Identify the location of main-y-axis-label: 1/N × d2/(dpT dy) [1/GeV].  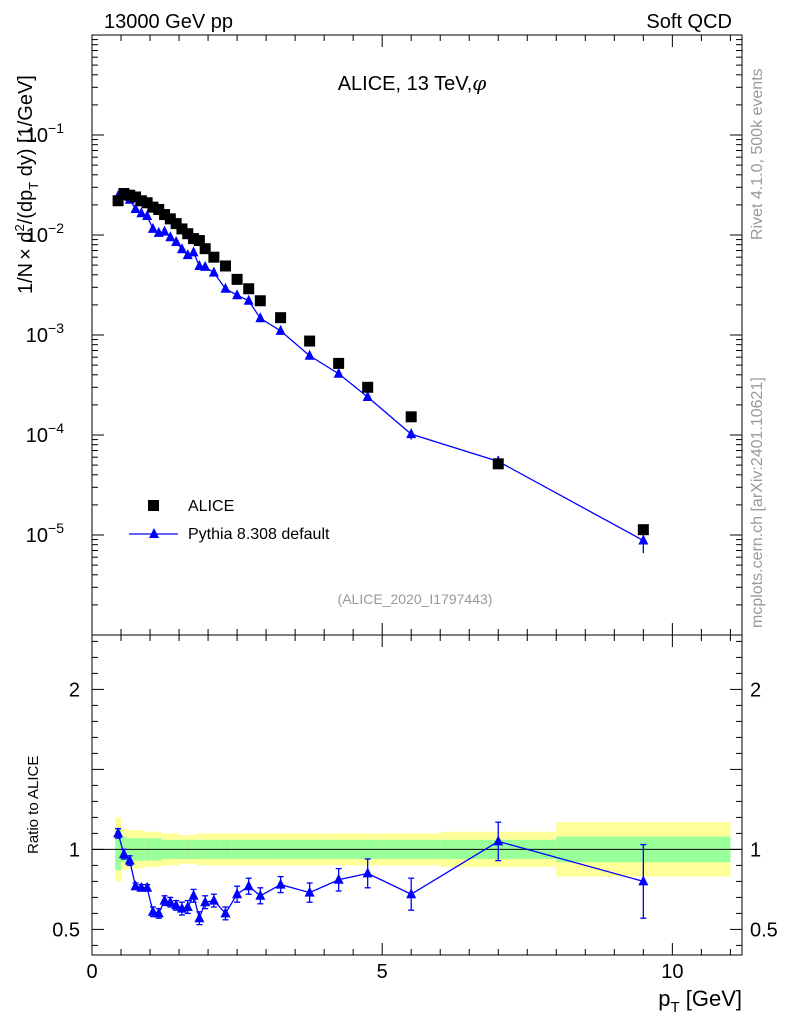
(26, 184).